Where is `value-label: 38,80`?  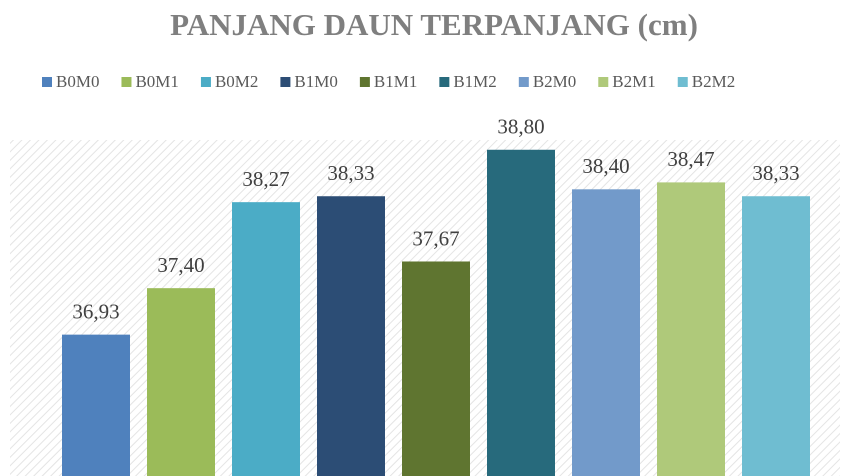 value-label: 38,80 is located at coordinates (520, 127).